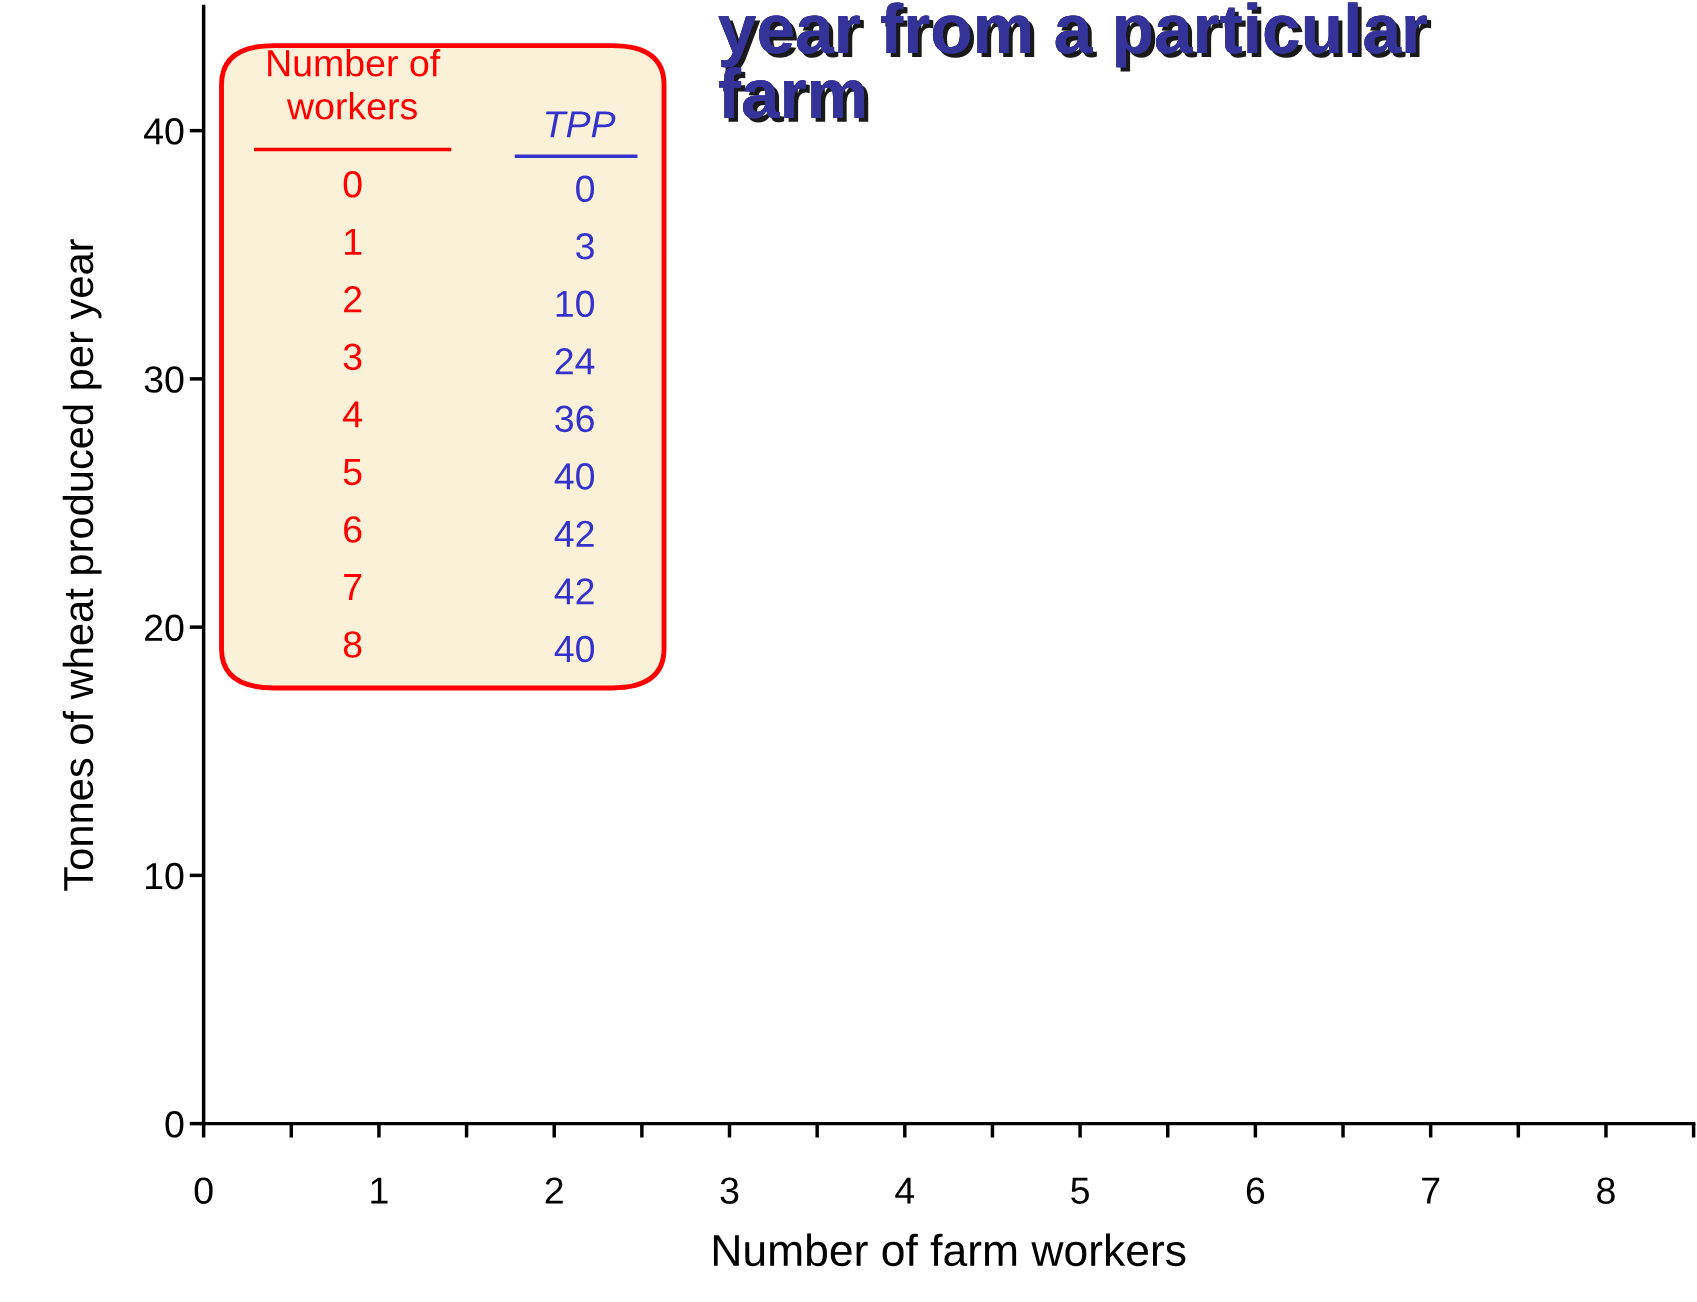  I want to click on annotation: 8, so click(352, 644).